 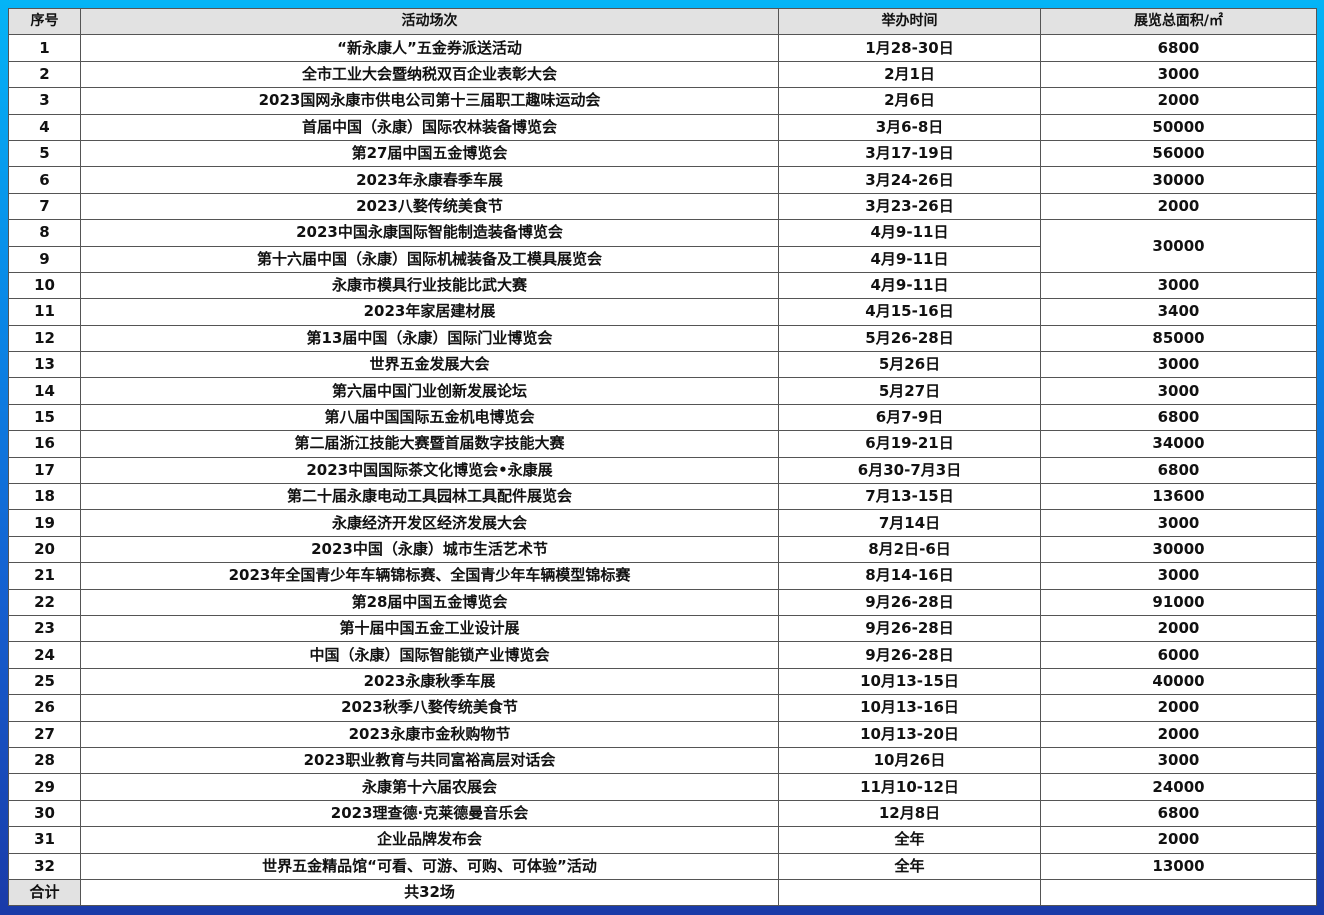 What do you see at coordinates (429, 127) in the screenshot?
I see `cell-event: 首届中国（永康）国际农林装备博览会` at bounding box center [429, 127].